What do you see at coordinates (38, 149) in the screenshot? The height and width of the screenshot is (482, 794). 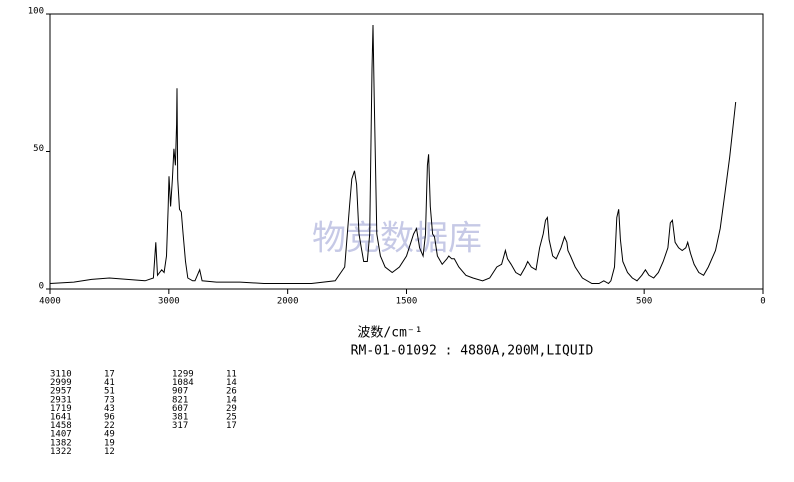 I see `y-tick-label: 50` at bounding box center [38, 149].